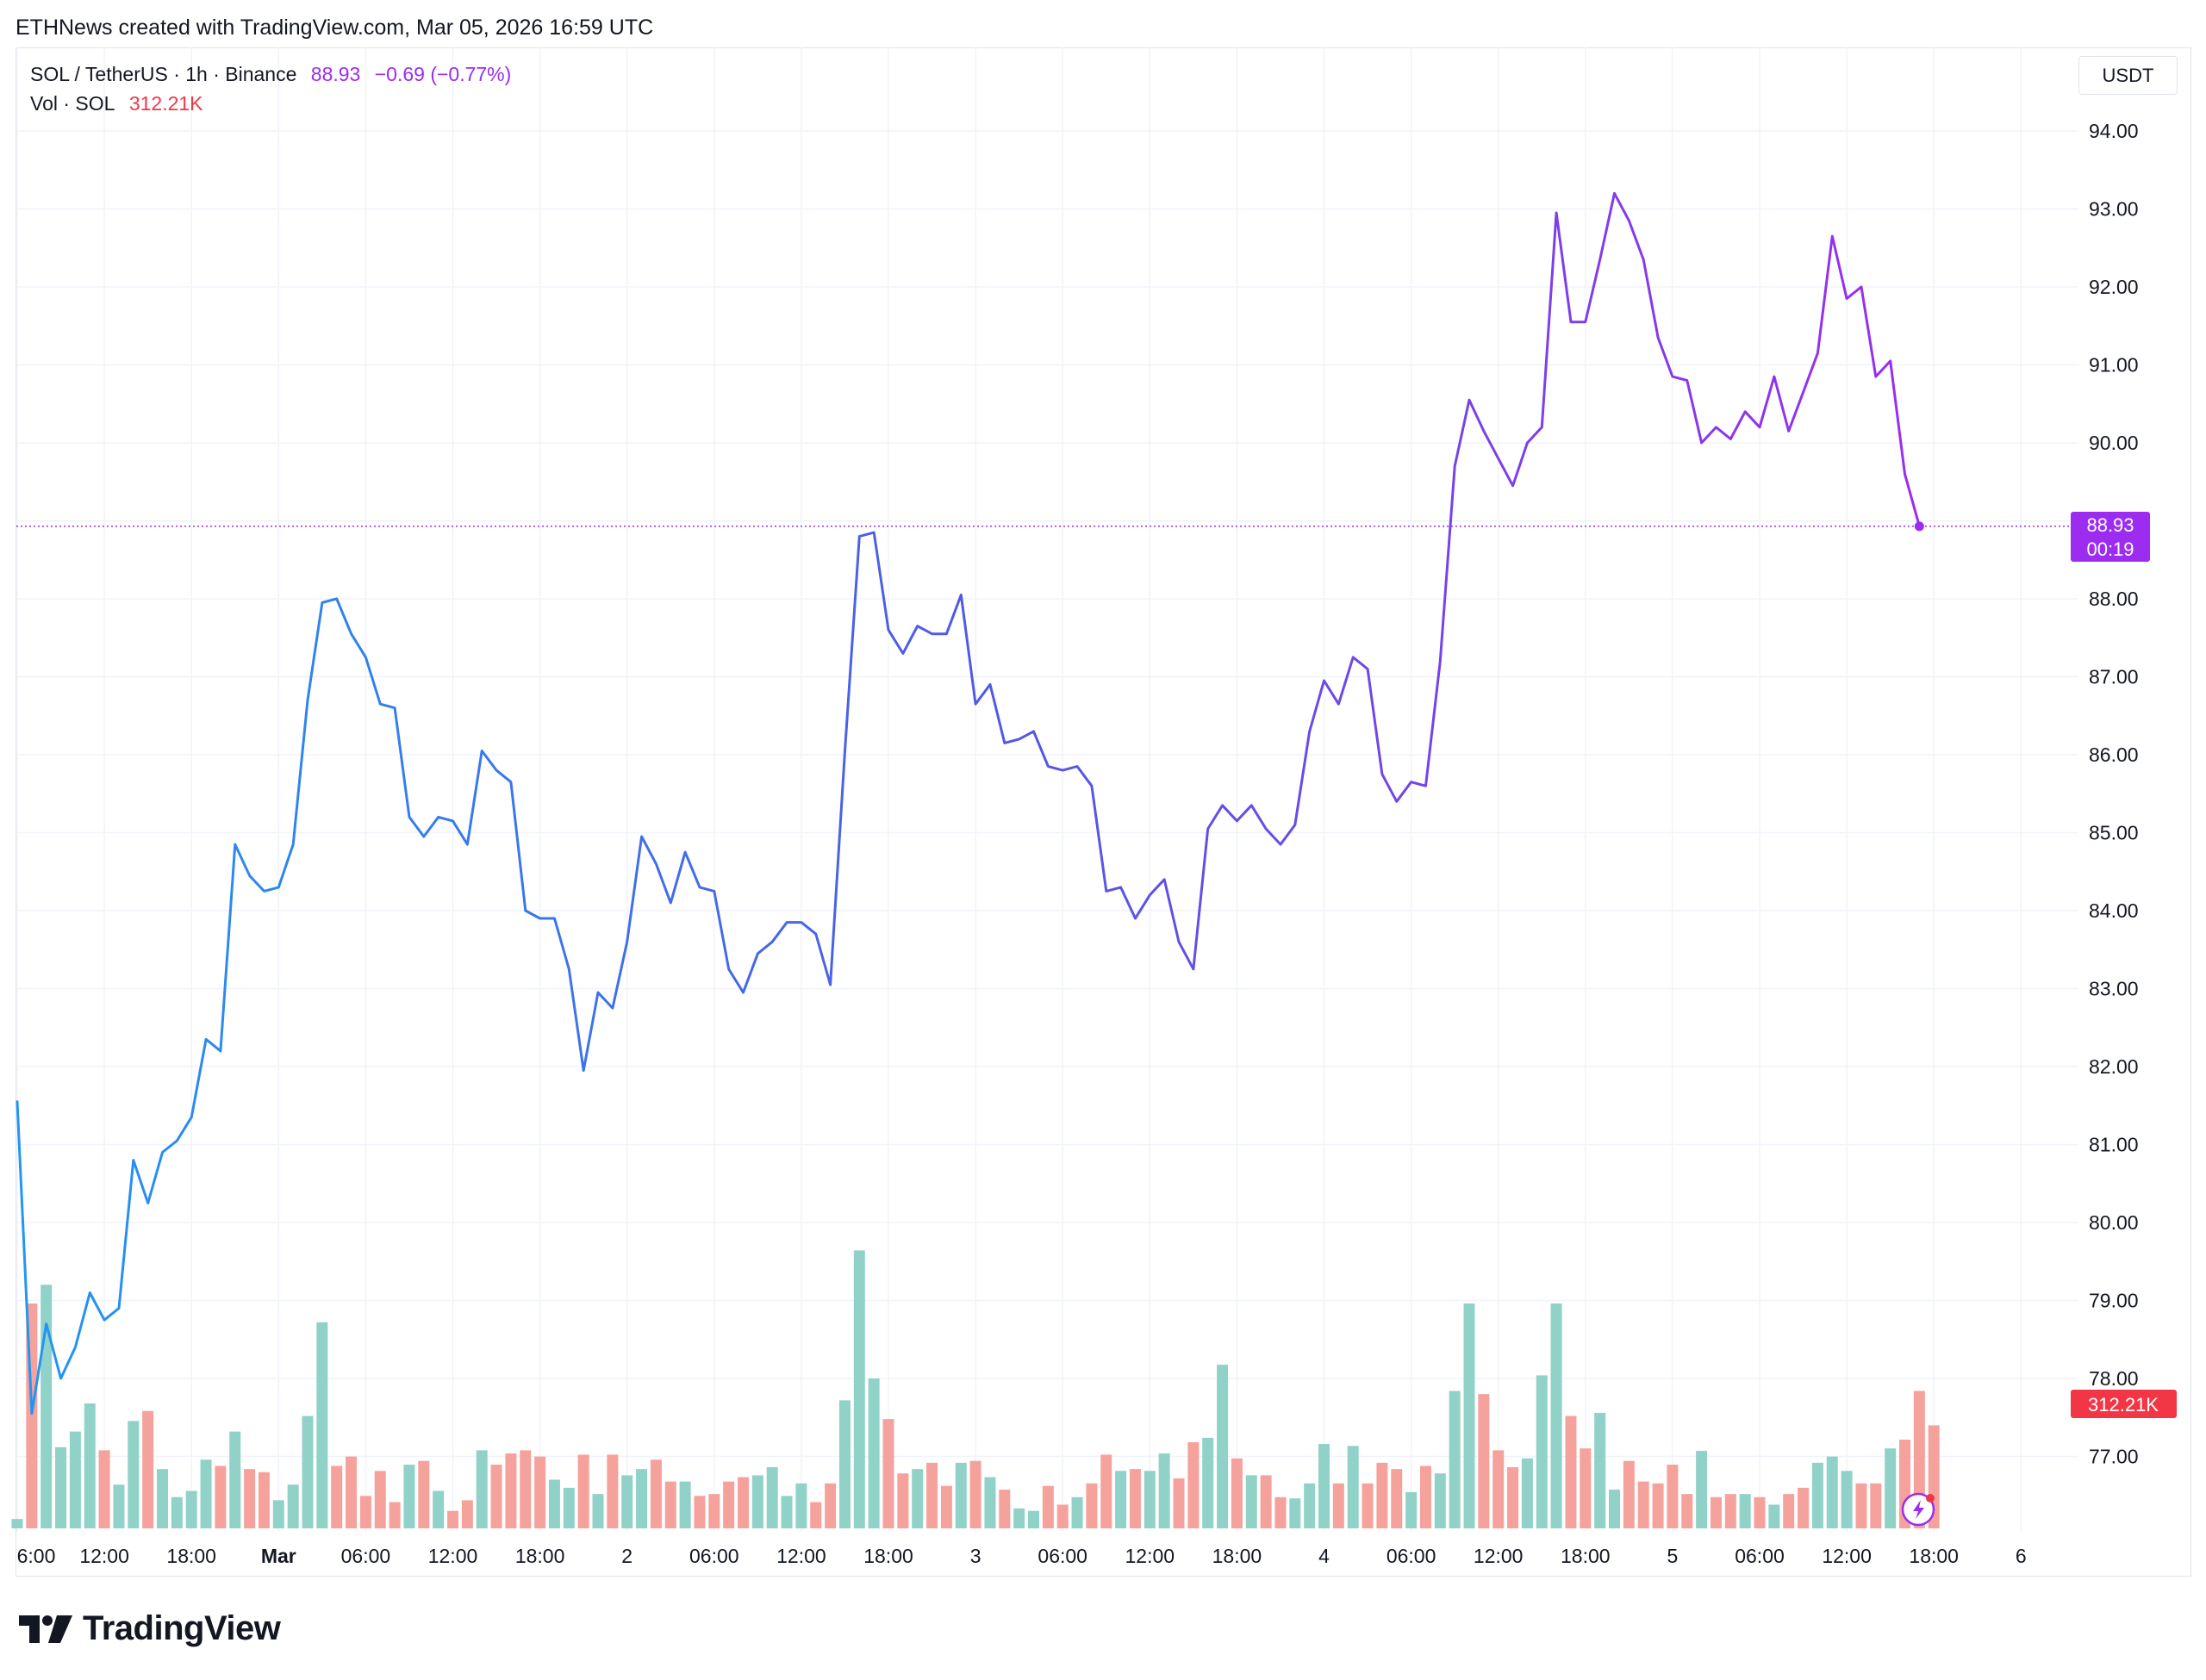 This screenshot has width=2206, height=1680. What do you see at coordinates (2110, 549) in the screenshot?
I see `price-badge-countdown: 00:19` at bounding box center [2110, 549].